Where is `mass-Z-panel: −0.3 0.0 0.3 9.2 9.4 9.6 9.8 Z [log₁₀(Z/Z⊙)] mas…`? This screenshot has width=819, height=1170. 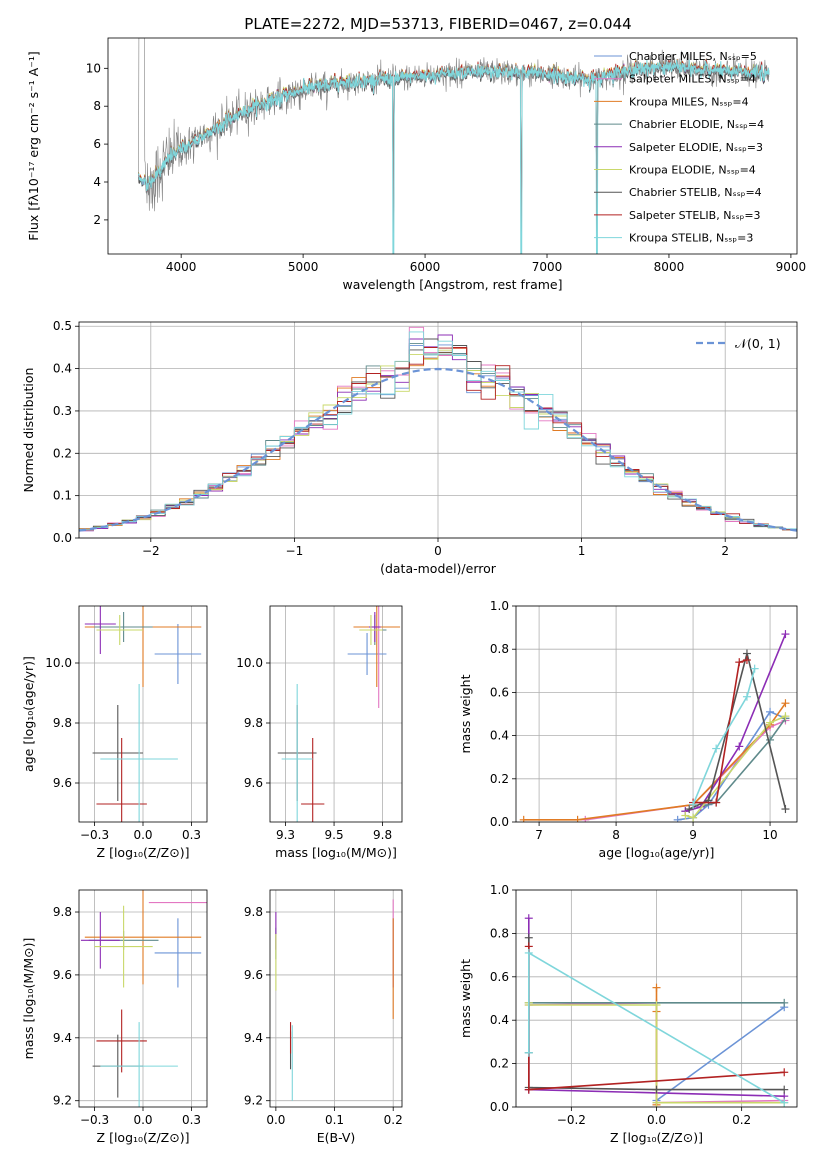 mass-Z-panel: −0.3 0.0 0.3 9.2 9.4 9.6 9.8 Z [log₁₀(Z/Z⊙)] mas… is located at coordinates (114, 1017).